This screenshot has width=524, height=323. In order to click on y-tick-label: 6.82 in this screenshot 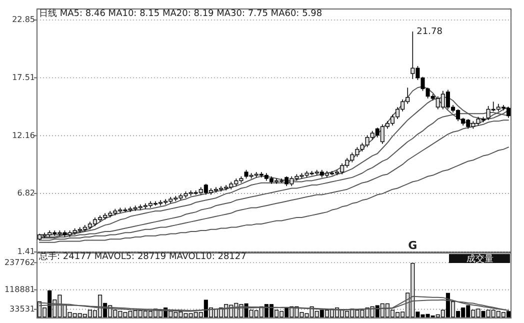, I will do `click(26, 193)`.